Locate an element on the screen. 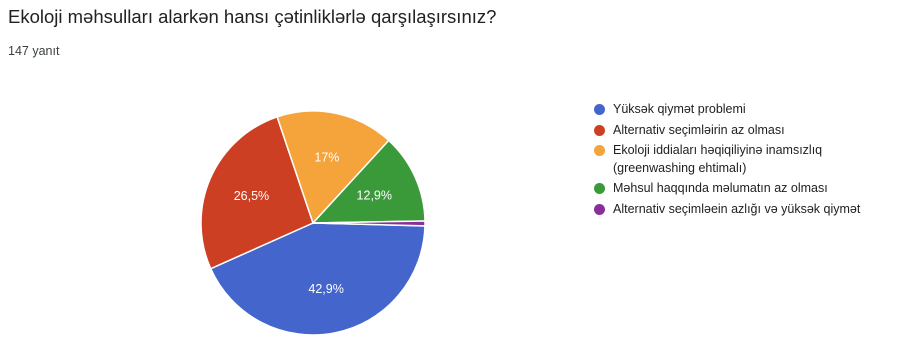  legend-label: Alternativ seçimləirin az olması is located at coordinates (699, 129).